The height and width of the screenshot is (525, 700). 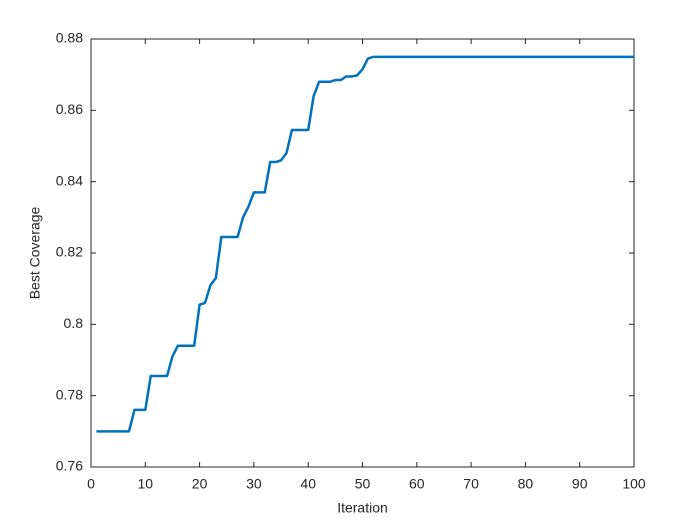 I want to click on y-tick-label: 0.88, so click(x=69, y=38).